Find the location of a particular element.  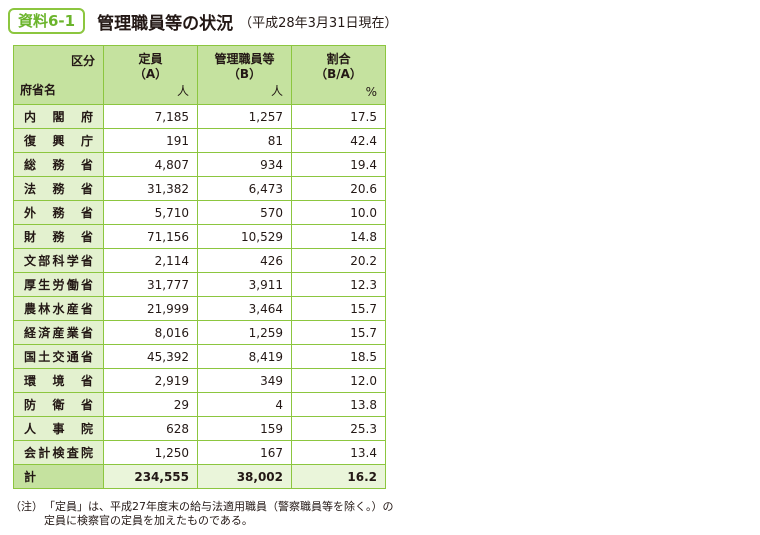

table-row: 復興庁 191 81 42.4 is located at coordinates (199, 140).